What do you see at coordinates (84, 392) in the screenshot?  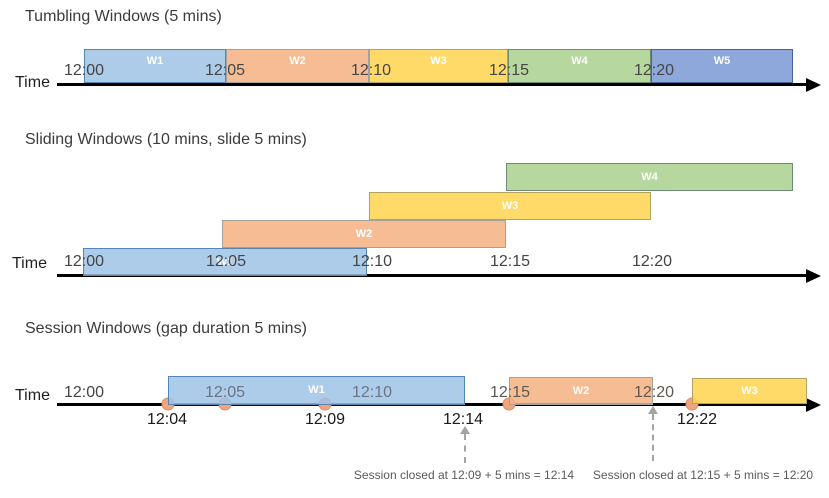 I see `session-tick-1200: 12:00` at bounding box center [84, 392].